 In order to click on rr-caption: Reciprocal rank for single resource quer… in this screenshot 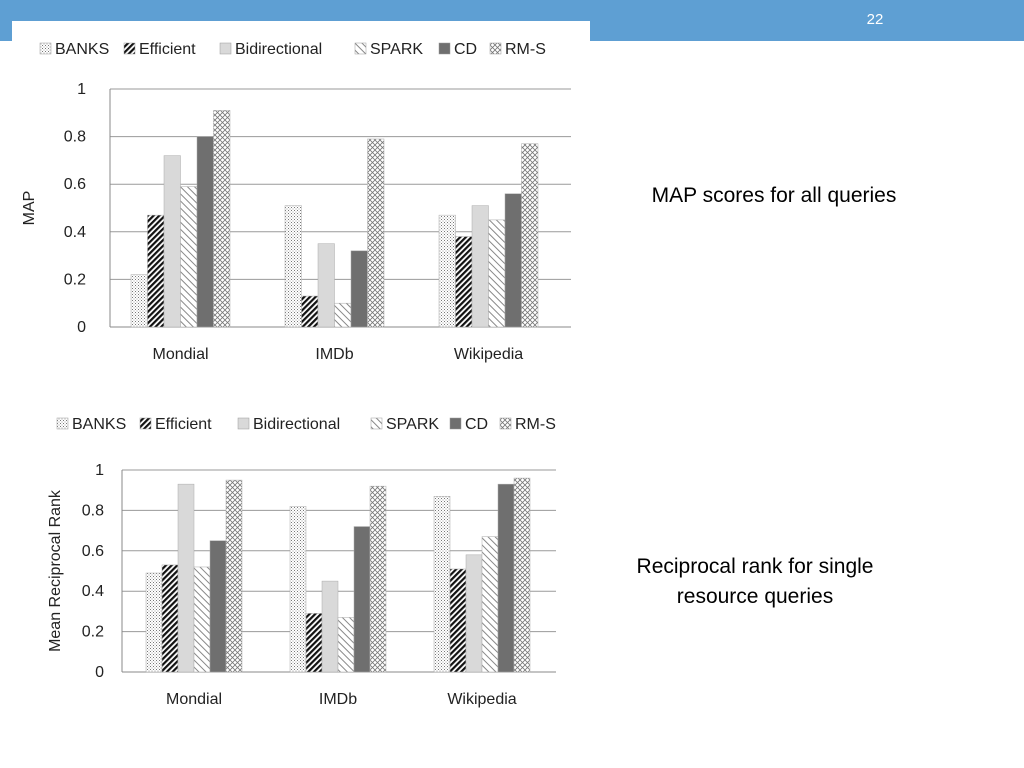, I will do `click(755, 582)`.